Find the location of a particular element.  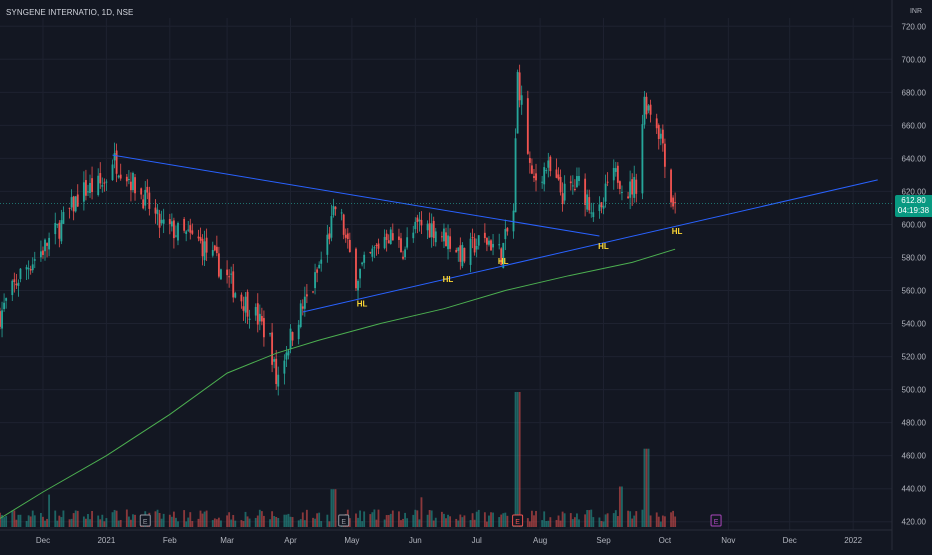

x-tick-label: Nov is located at coordinates (728, 540).